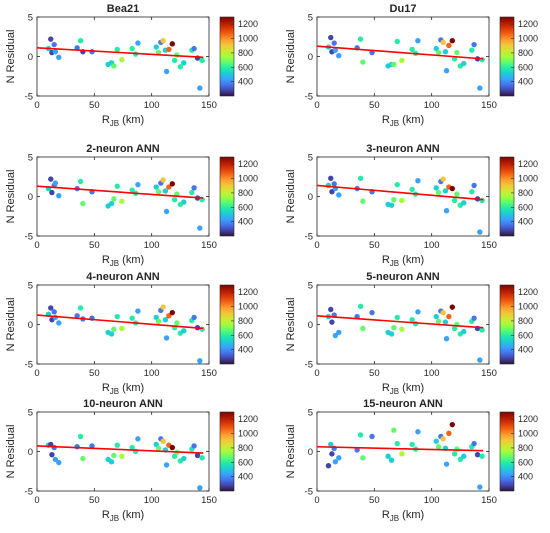 Image resolution: width=550 pixels, height=533 pixels. Describe the element at coordinates (248, 292) in the screenshot. I see `colorbar-tick-label: 1200` at that location.